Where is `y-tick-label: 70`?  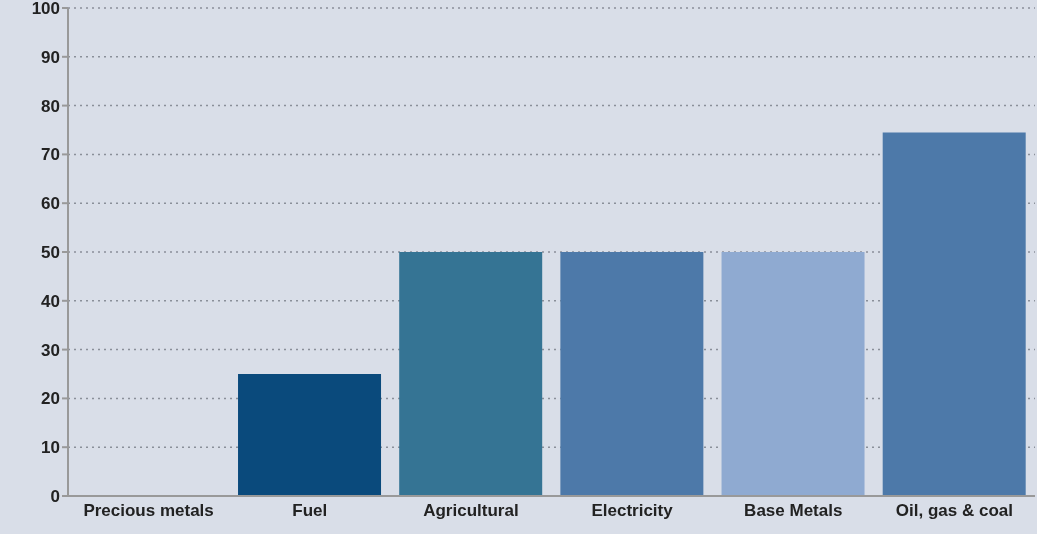
y-tick-label: 70 is located at coordinates (50, 155).